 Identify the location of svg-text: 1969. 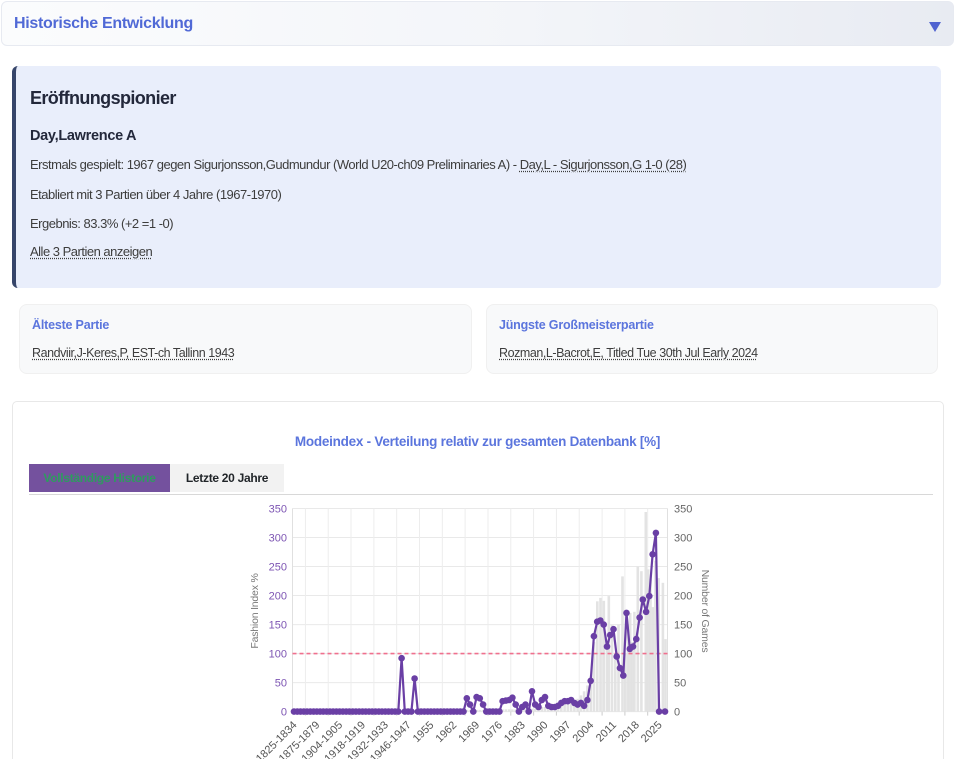
(469, 732).